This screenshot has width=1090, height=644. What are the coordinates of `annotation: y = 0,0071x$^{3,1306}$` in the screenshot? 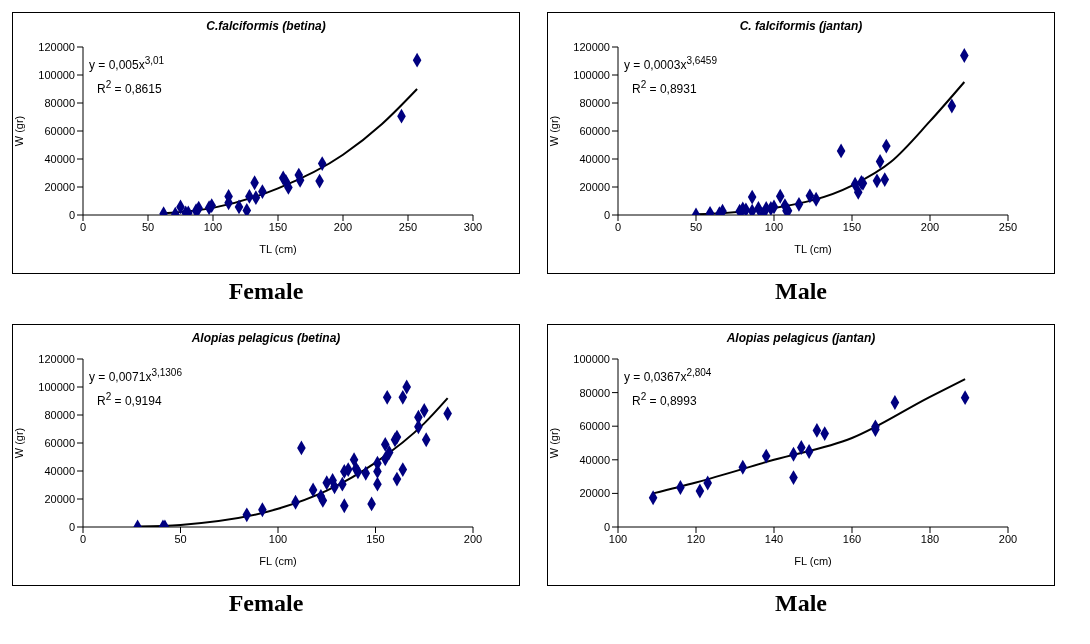 It's located at (135, 376).